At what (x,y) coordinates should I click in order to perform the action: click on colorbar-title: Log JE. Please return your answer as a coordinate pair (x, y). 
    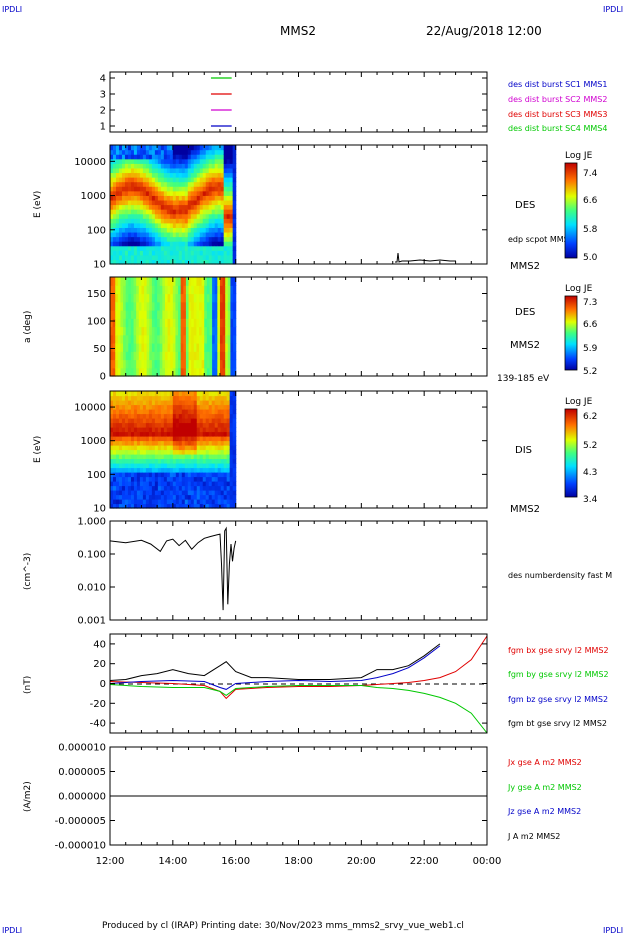
    Looking at the image, I should click on (579, 402).